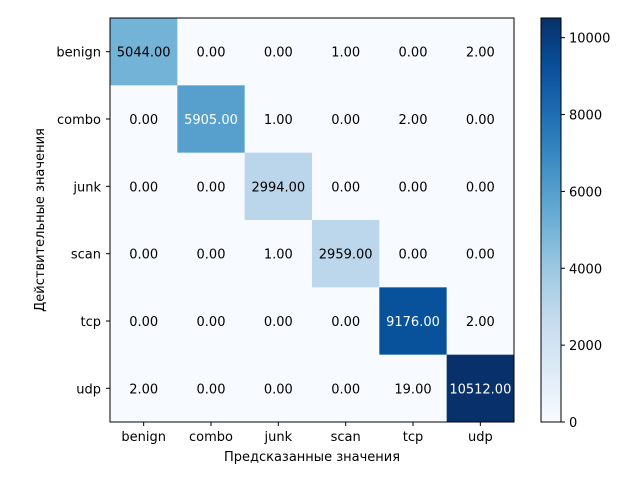 Image resolution: width=640 pixels, height=480 pixels. Describe the element at coordinates (585, 116) in the screenshot. I see `colorbar-tick-label: 8000` at that location.